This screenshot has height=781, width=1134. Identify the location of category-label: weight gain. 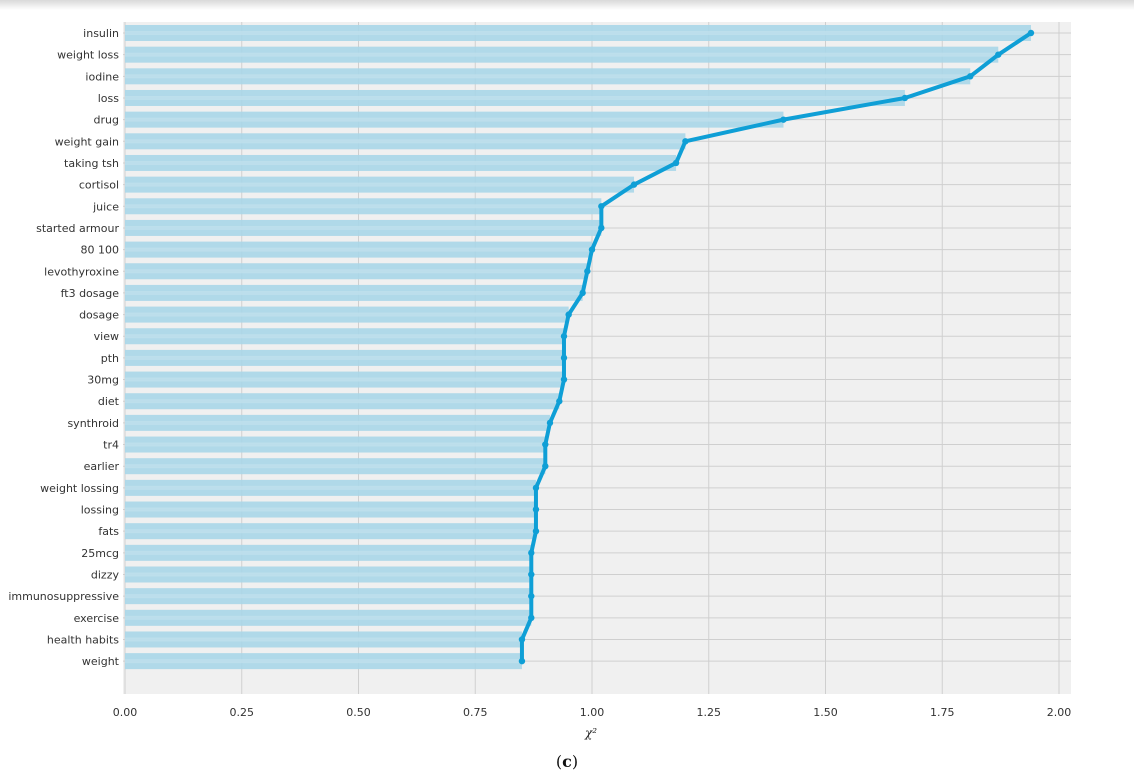
(87, 141).